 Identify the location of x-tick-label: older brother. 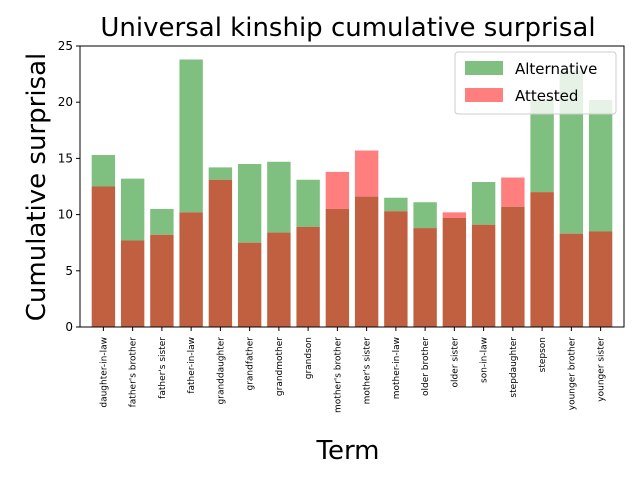
(426, 366).